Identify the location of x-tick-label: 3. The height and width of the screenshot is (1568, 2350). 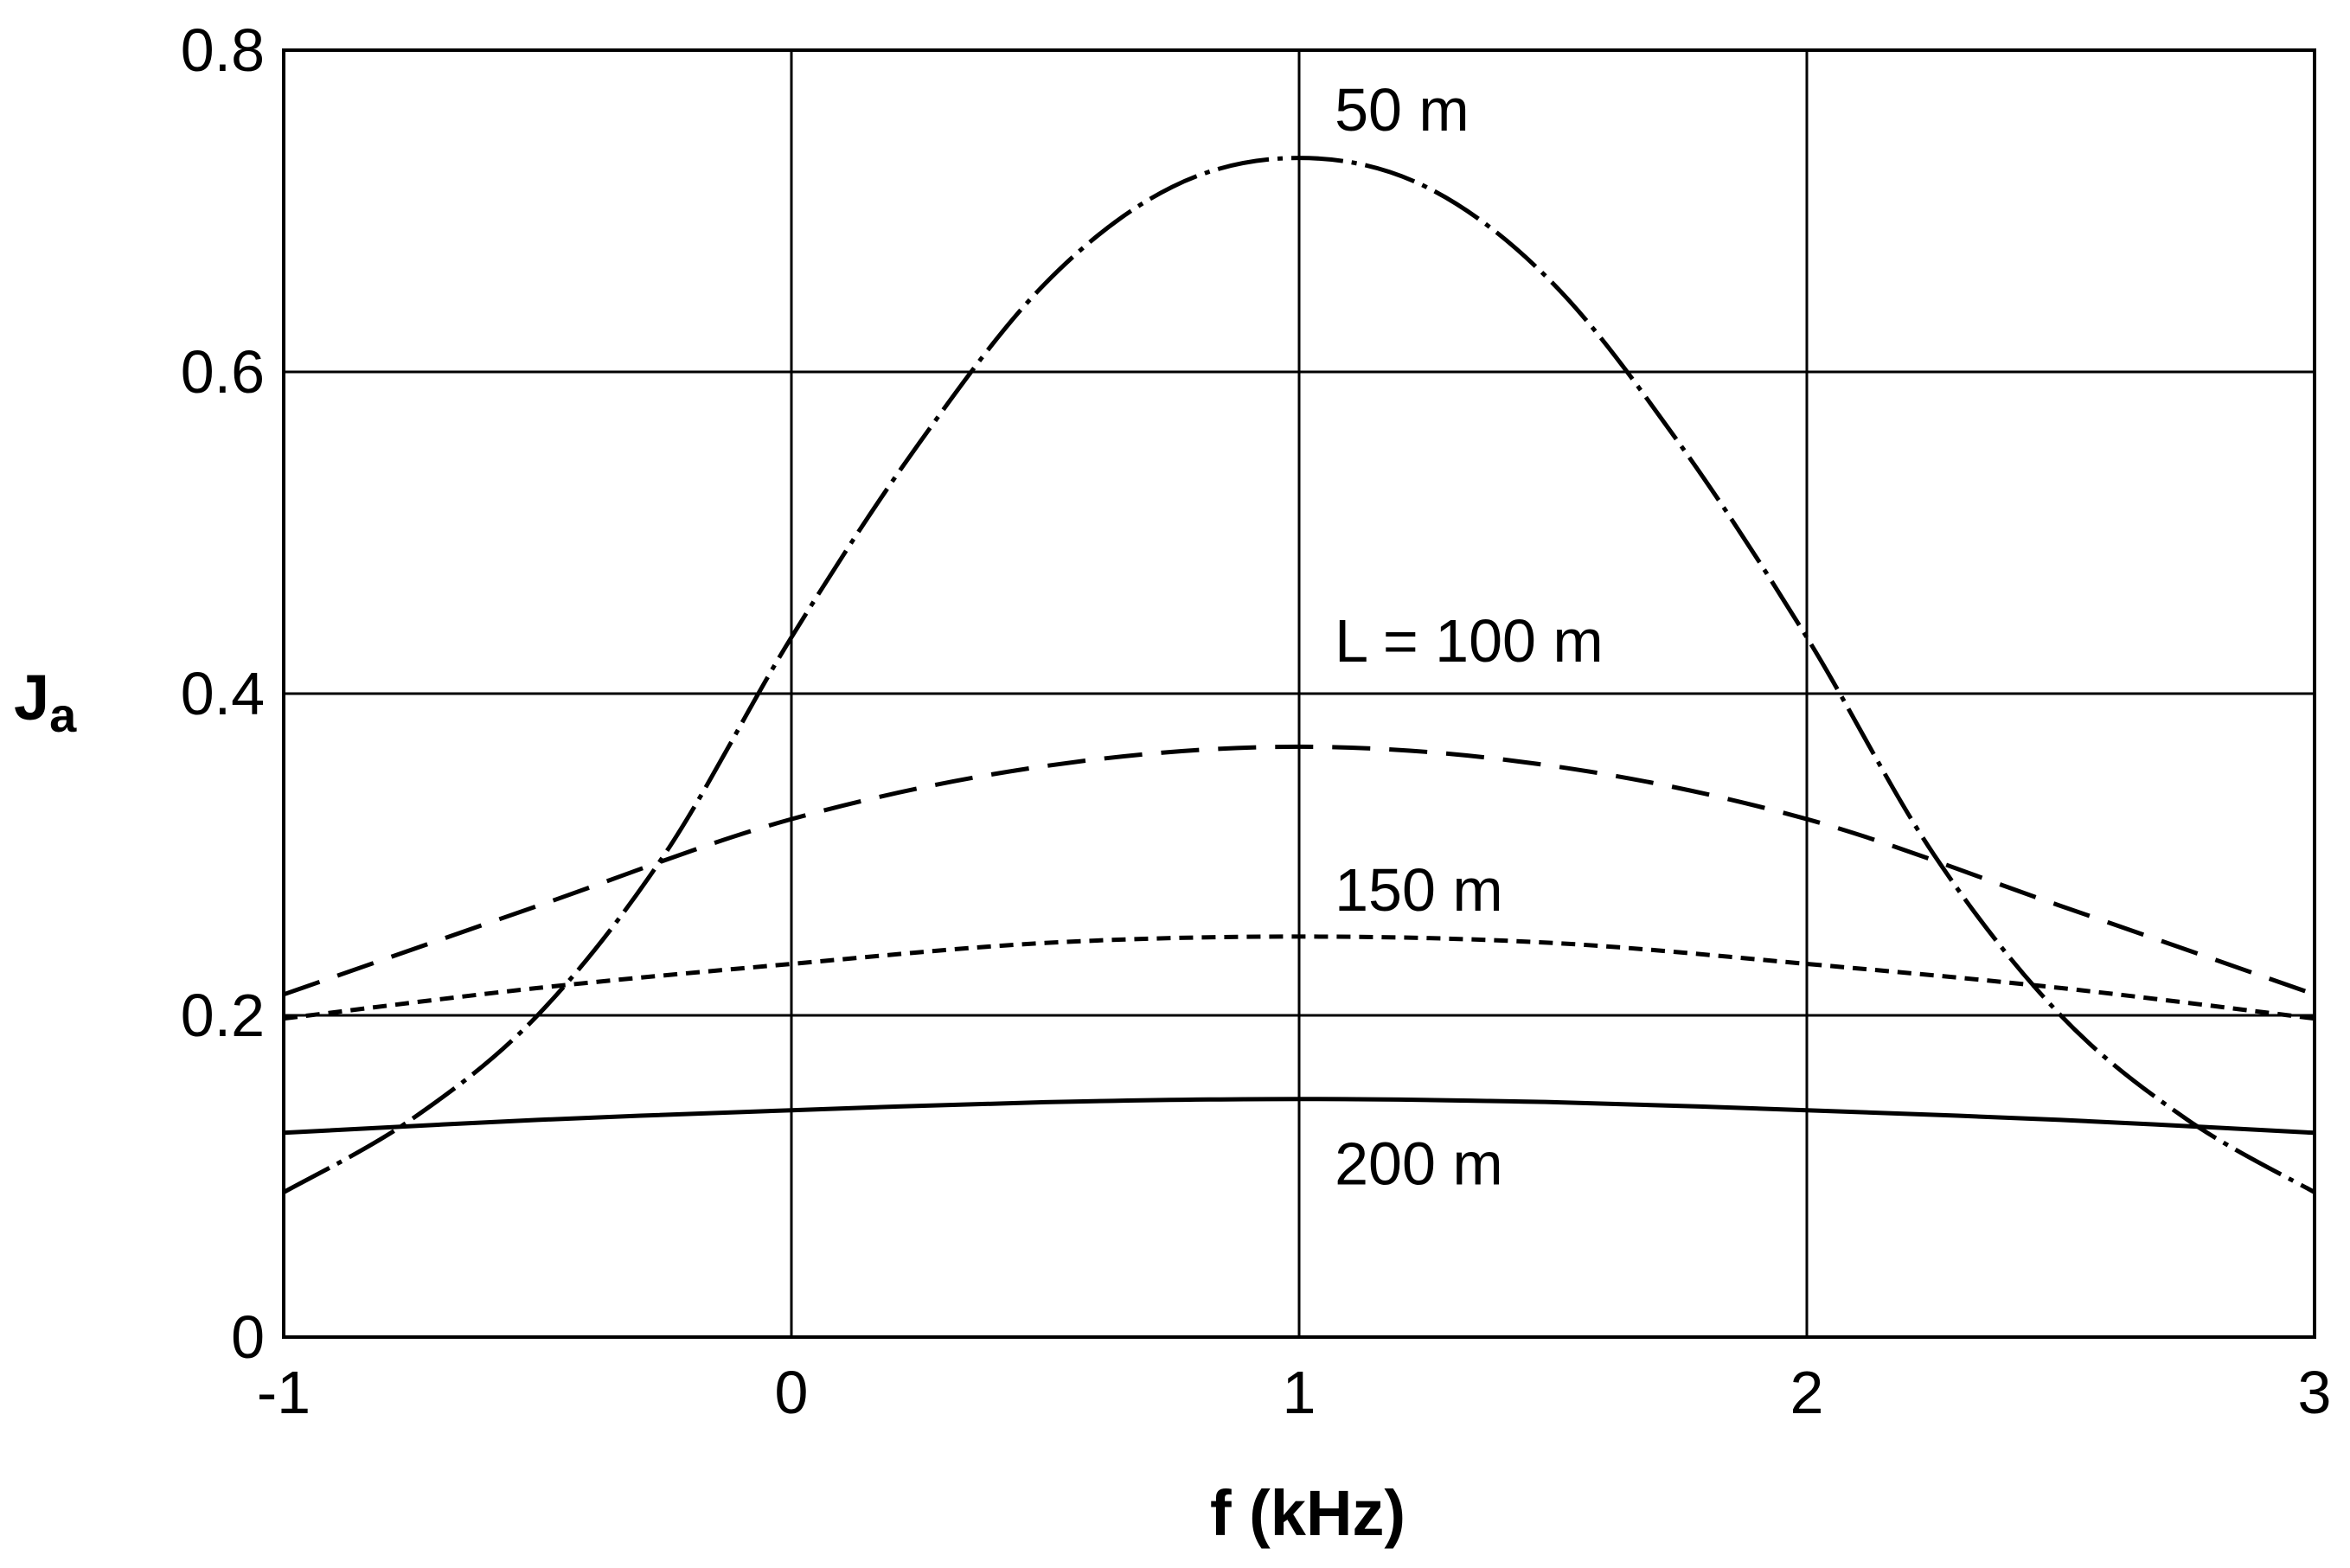
(2315, 1392).